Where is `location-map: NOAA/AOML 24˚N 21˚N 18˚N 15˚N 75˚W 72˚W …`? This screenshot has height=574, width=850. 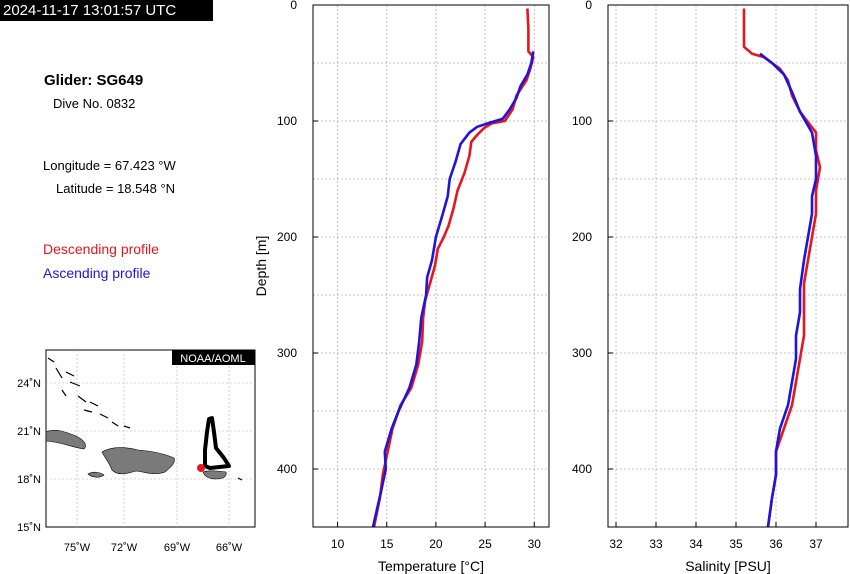 location-map: NOAA/AOML 24˚N 21˚N 18˚N 15˚N 75˚W 72˚W … is located at coordinates (136, 451).